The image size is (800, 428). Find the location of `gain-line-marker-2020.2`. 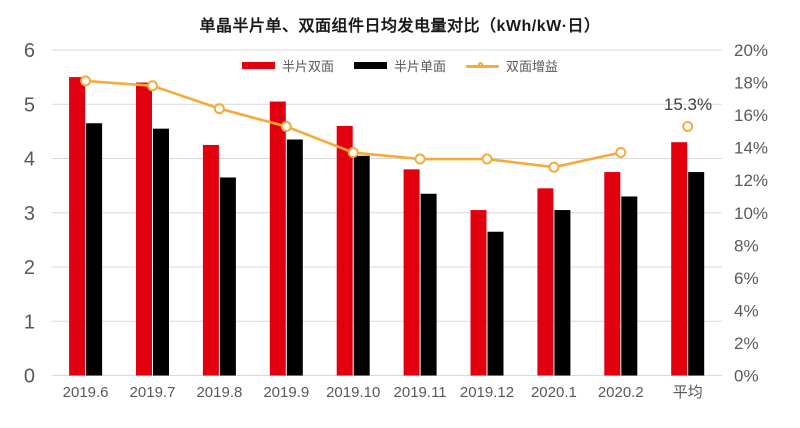

gain-line-marker-2020.2 is located at coordinates (621, 153).